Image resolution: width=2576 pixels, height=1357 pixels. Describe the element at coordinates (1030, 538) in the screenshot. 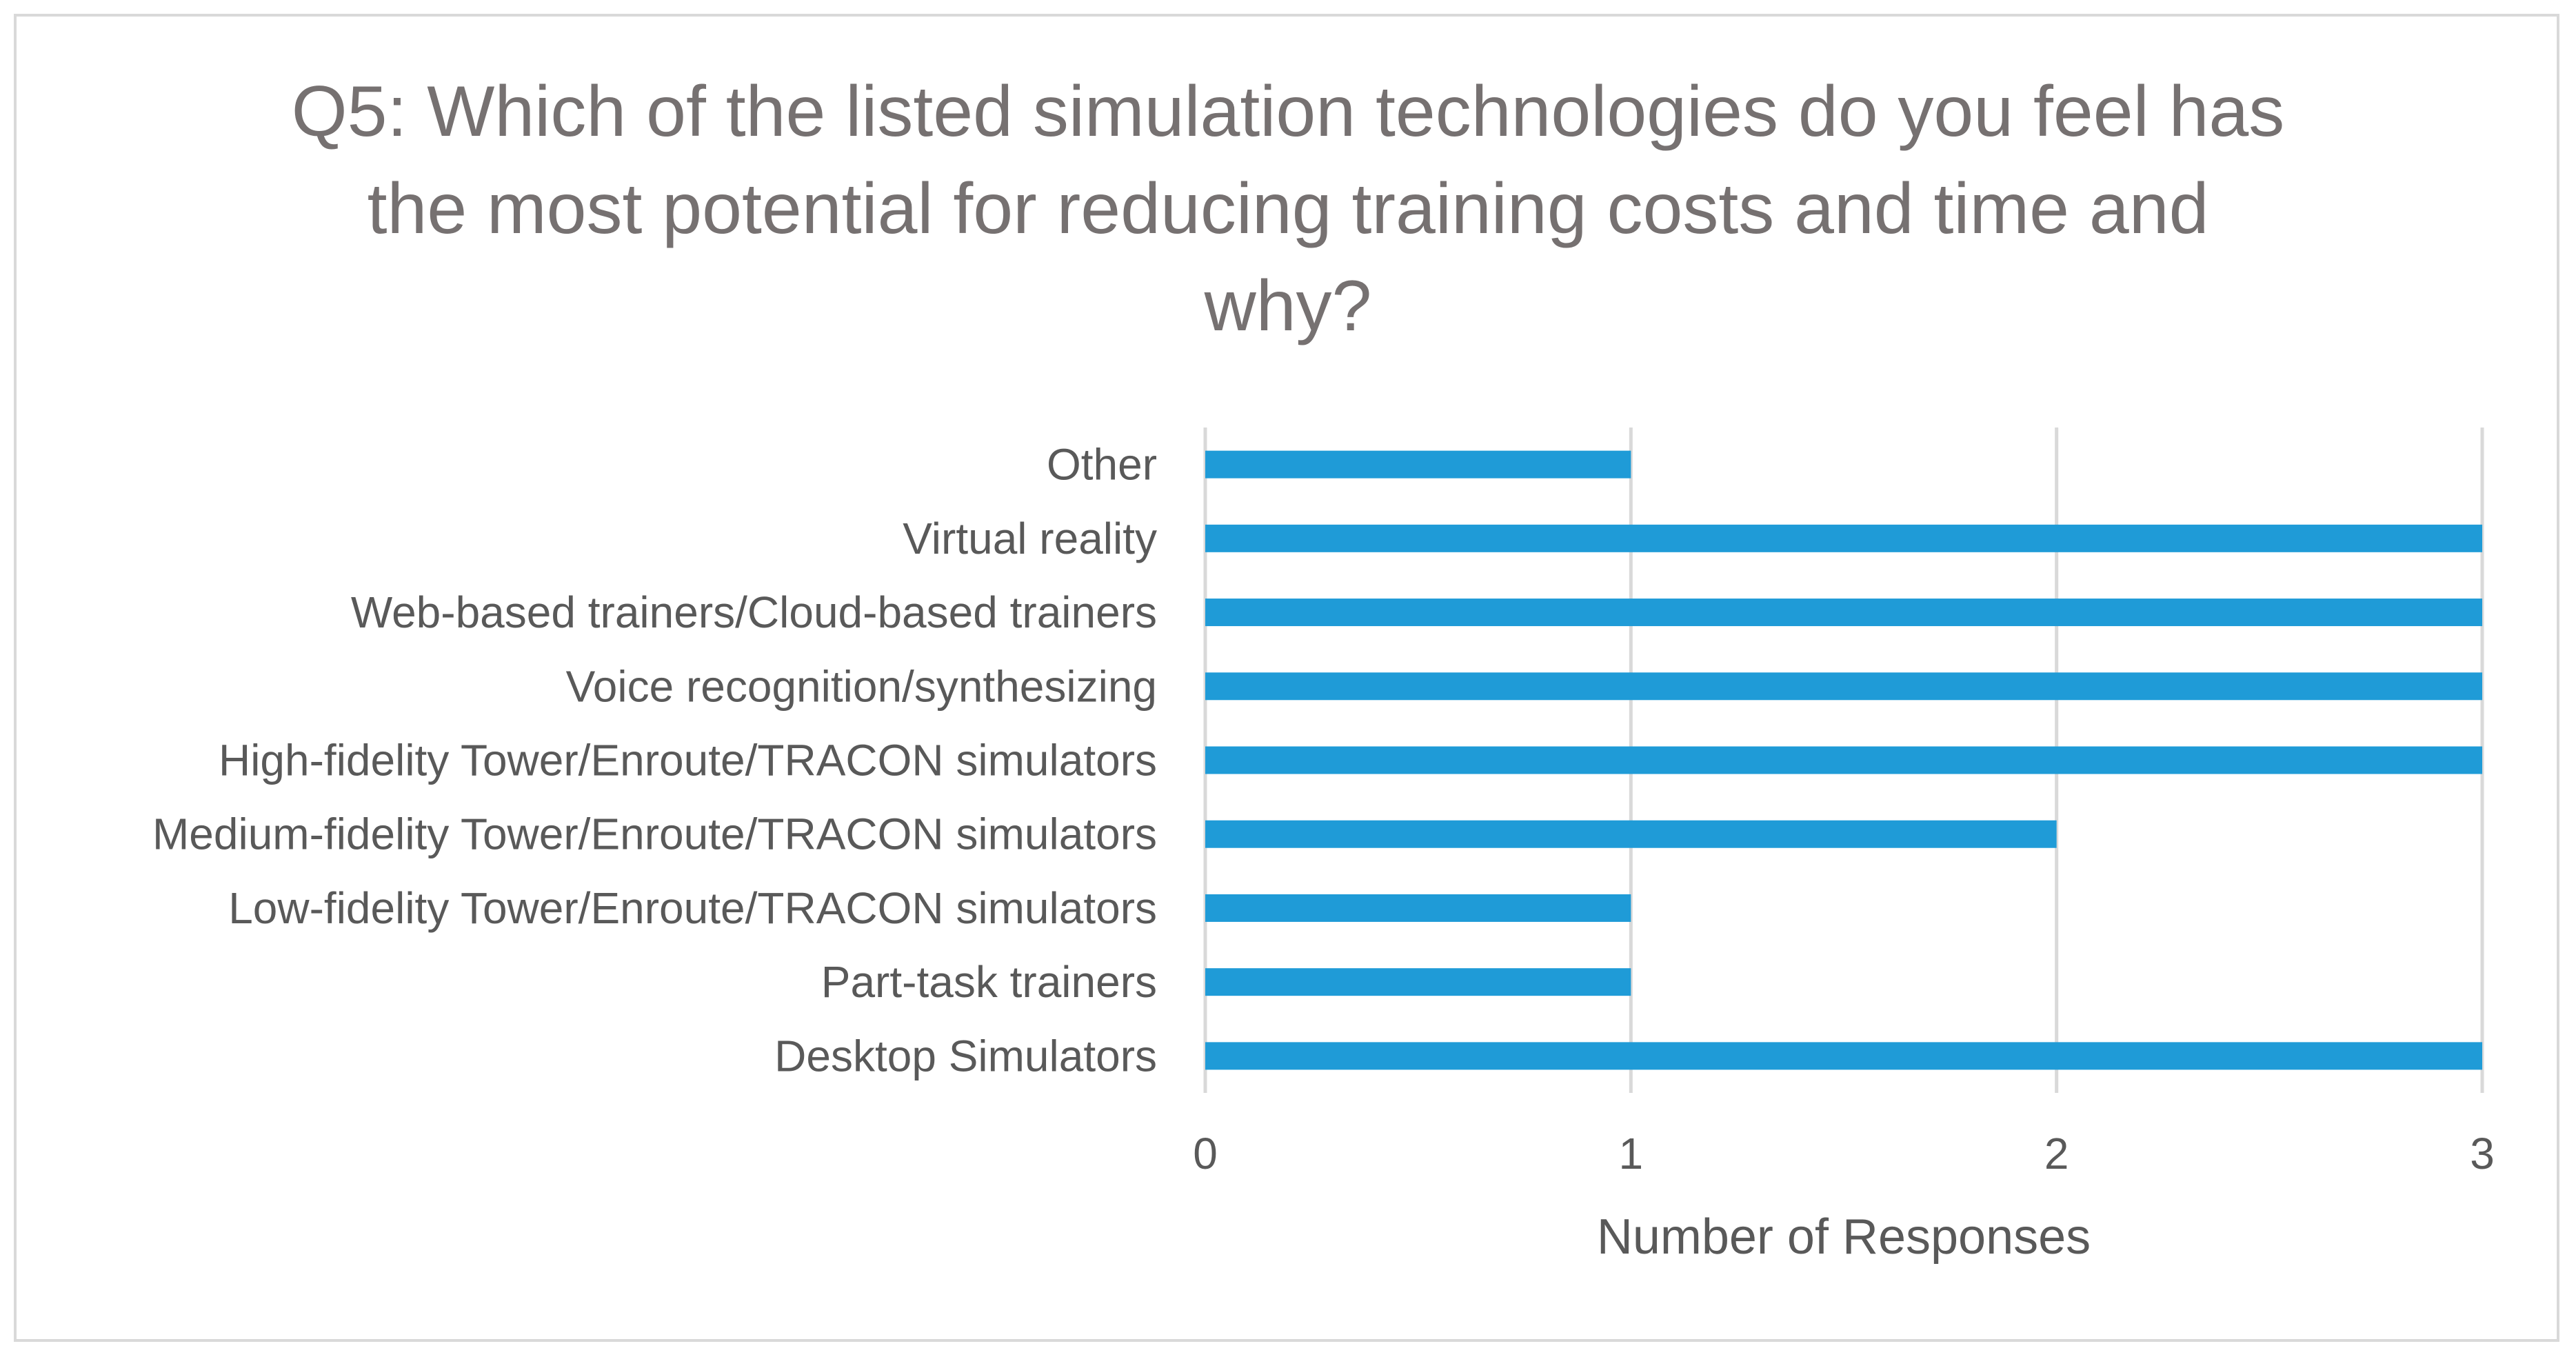

I see `category-label-7: Virtual reality` at that location.